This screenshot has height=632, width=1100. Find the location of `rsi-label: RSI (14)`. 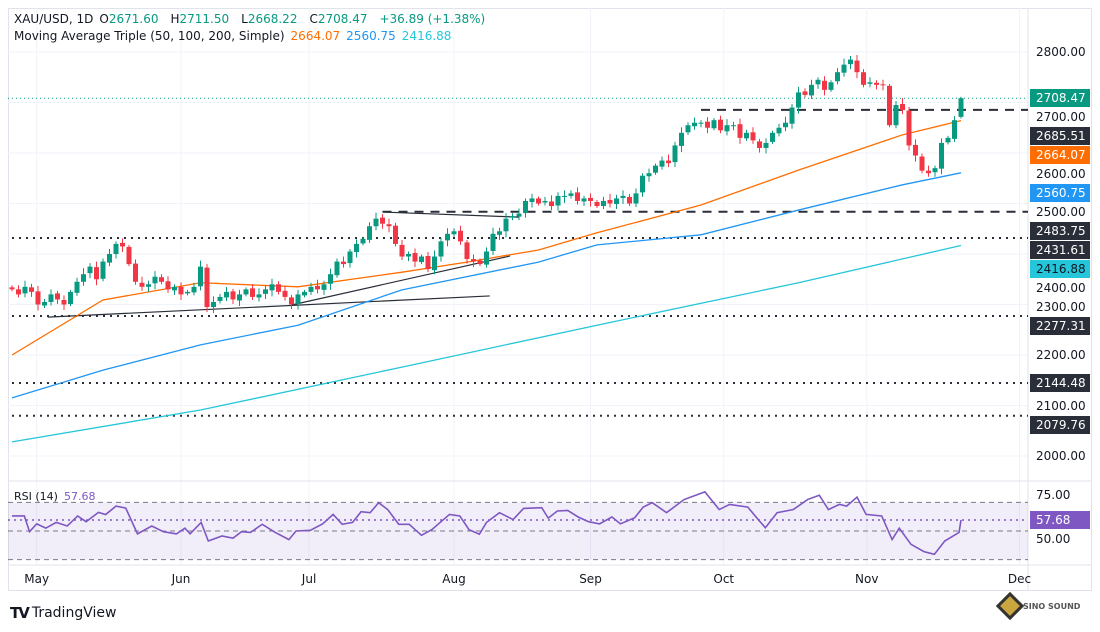

rsi-label: RSI (14) is located at coordinates (36, 496).